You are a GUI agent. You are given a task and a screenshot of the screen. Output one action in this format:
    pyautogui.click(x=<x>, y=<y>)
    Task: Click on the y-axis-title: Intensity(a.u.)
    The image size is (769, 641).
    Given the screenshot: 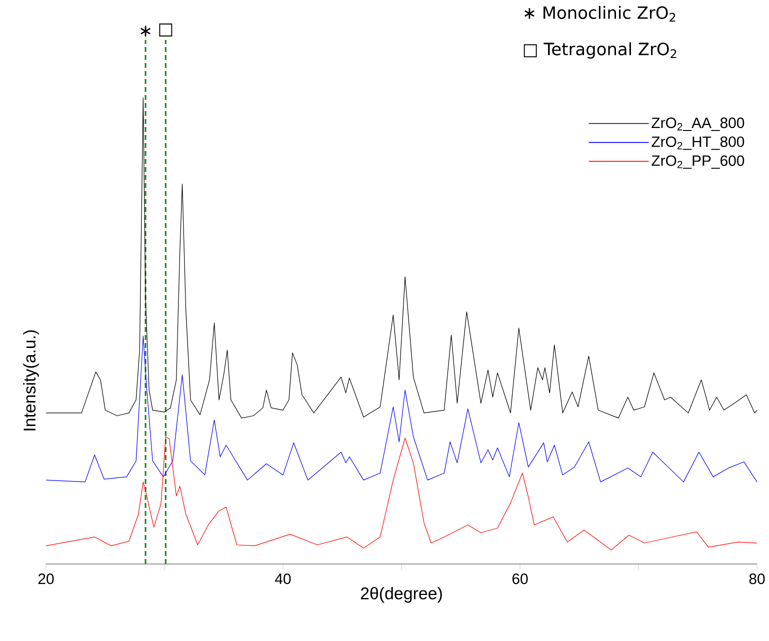 What is the action you would take?
    pyautogui.click(x=31, y=380)
    